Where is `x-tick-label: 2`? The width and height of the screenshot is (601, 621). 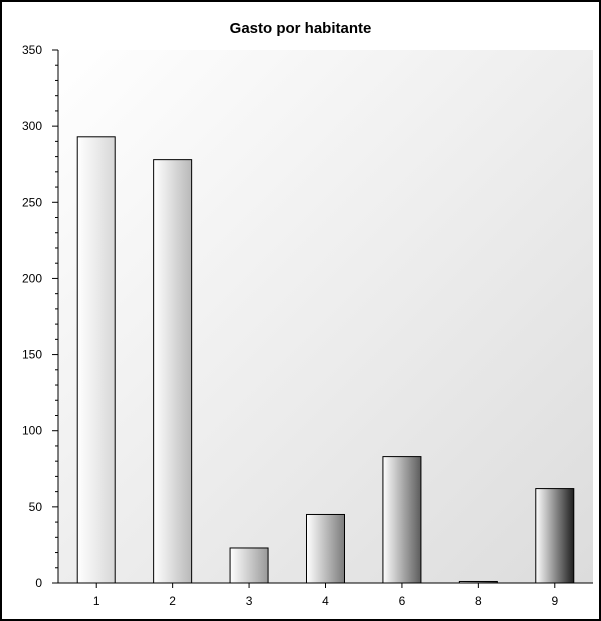 x-tick-label: 2 is located at coordinates (172, 601).